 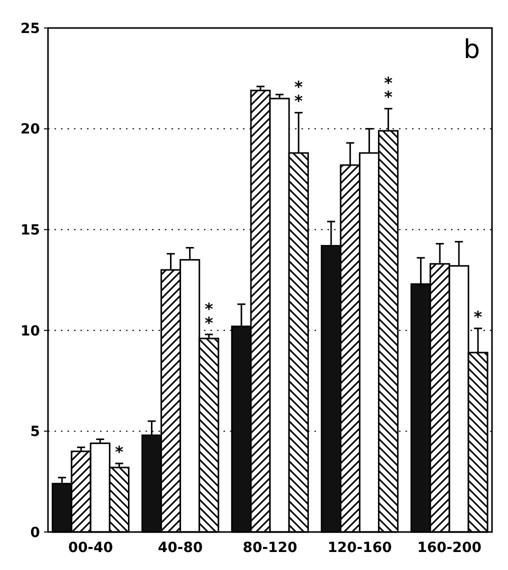 What do you see at coordinates (471, 50) in the screenshot?
I see `annotation: b` at bounding box center [471, 50].